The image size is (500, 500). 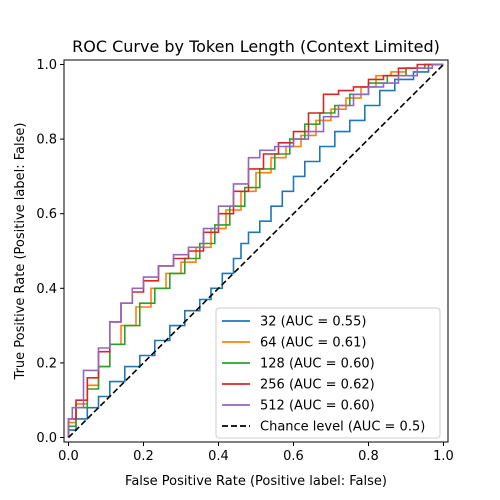 What do you see at coordinates (317, 364) in the screenshot?
I see `legend-label: 128 (AUC = 0.60)` at bounding box center [317, 364].